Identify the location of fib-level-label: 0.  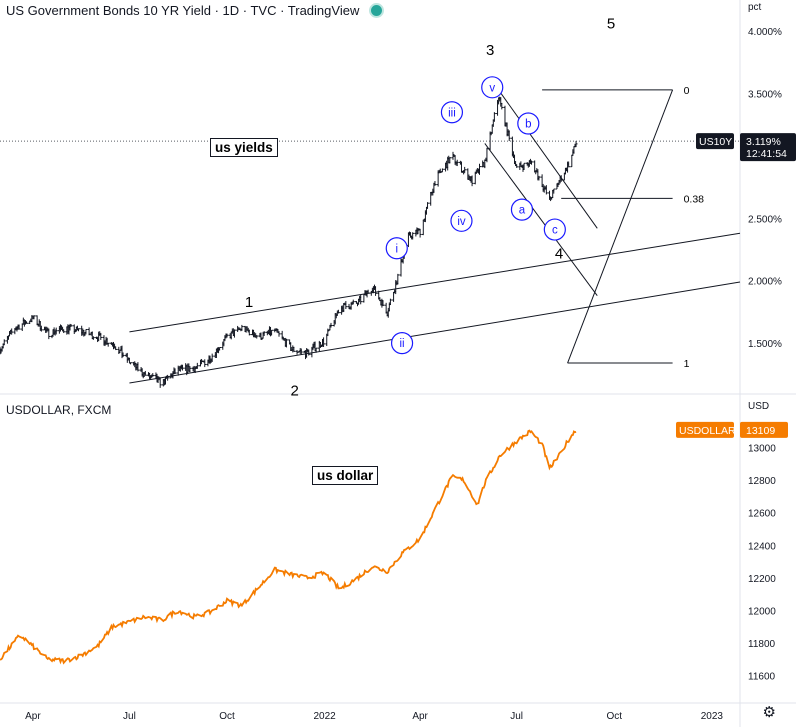
(687, 91).